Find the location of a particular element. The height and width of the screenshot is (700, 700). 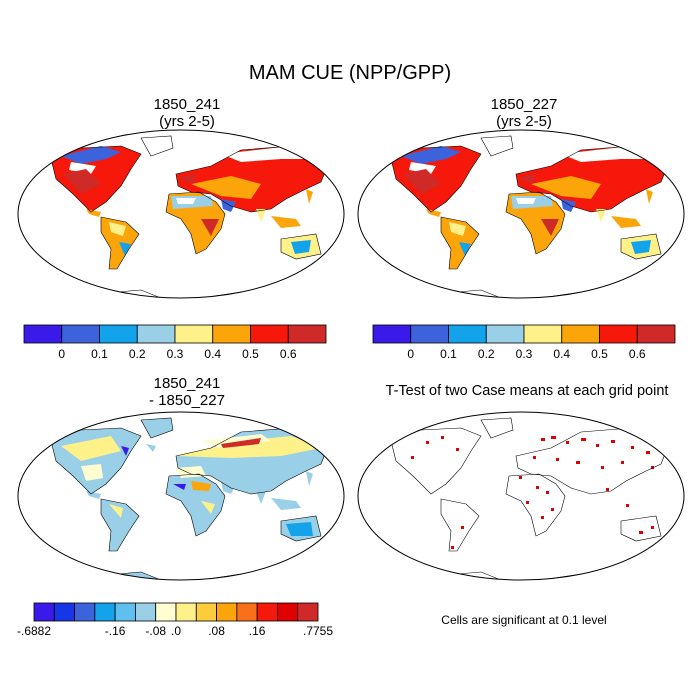

colorbar-cue-left: 0 0.1 0.2 0.3 0.4 0.5 0.6 is located at coordinates (175, 342).